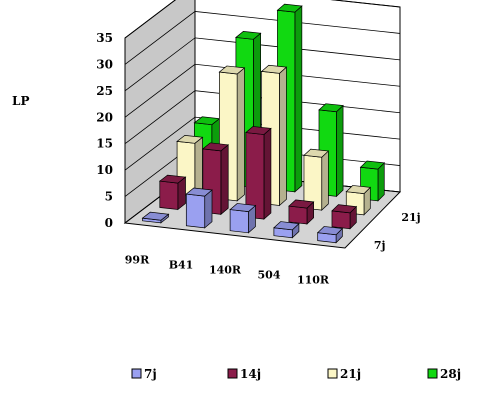 The height and width of the screenshot is (393, 478). I want to click on y-tick-label: 15, so click(104, 144).